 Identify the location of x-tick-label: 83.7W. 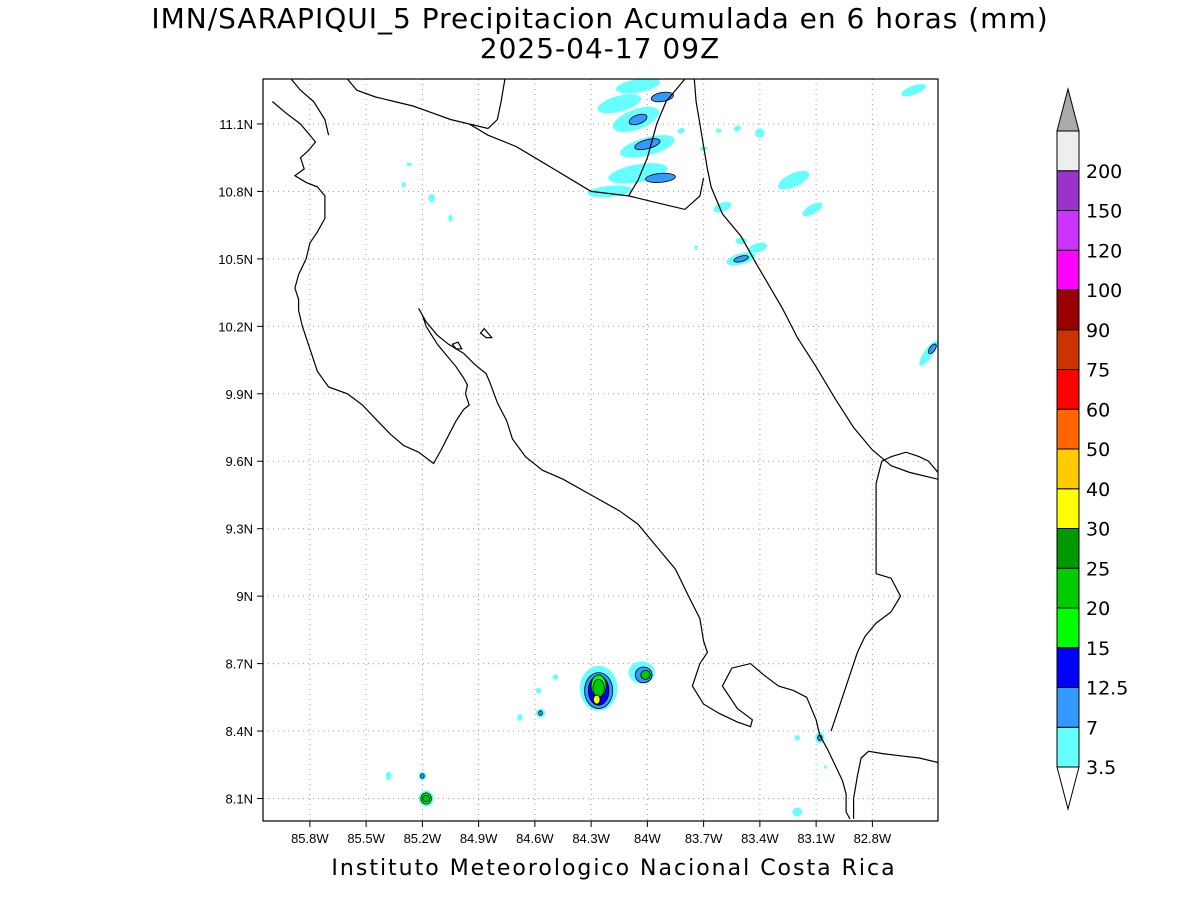
(704, 838).